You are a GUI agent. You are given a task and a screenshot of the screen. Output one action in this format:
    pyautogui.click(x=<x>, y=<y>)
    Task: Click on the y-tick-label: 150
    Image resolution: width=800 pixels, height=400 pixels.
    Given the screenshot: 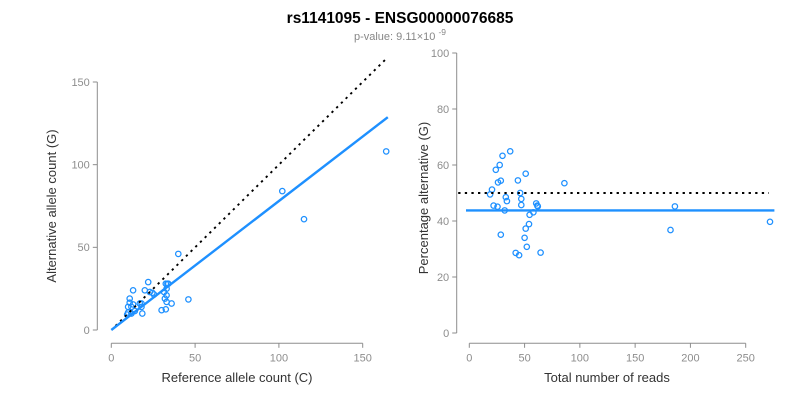 What is the action you would take?
    pyautogui.click(x=80, y=83)
    